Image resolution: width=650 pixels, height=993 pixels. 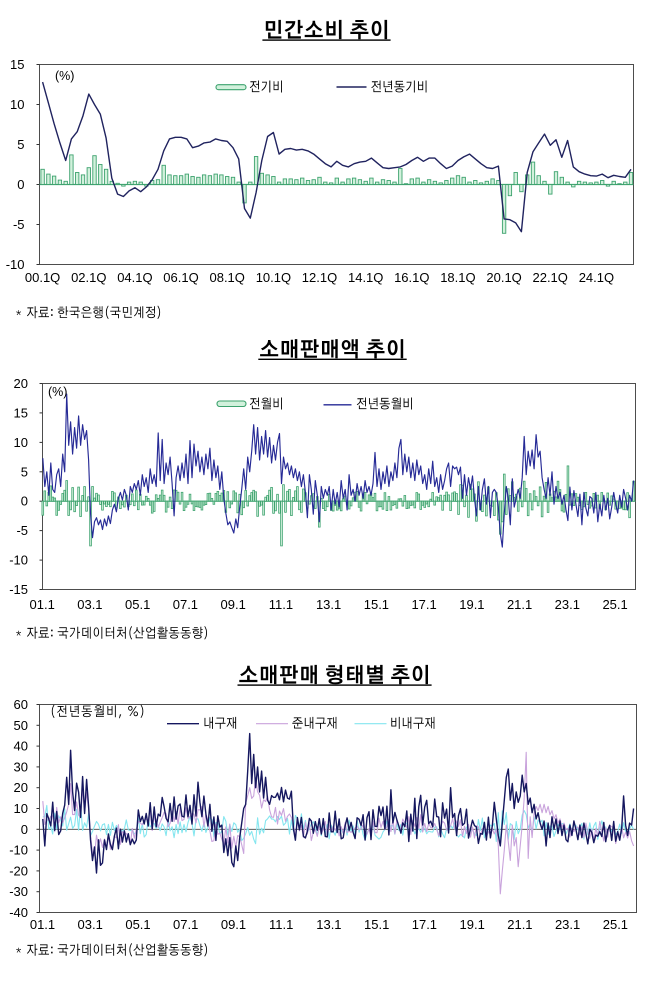 I want to click on svg-text: 30, so click(x=21, y=766).